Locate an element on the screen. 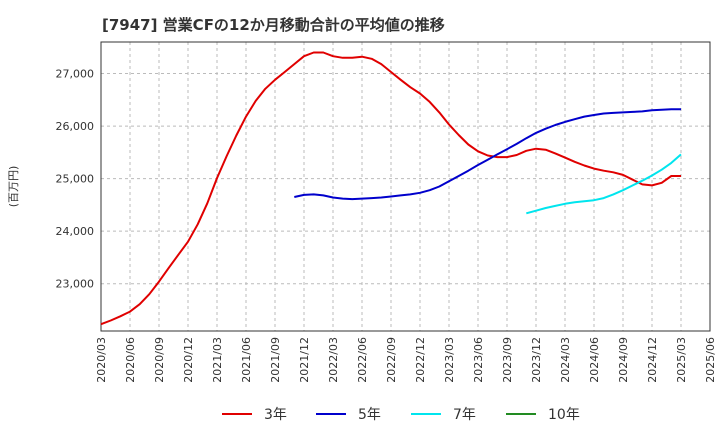  x-tick-label: 2021/06 is located at coordinates (246, 360).